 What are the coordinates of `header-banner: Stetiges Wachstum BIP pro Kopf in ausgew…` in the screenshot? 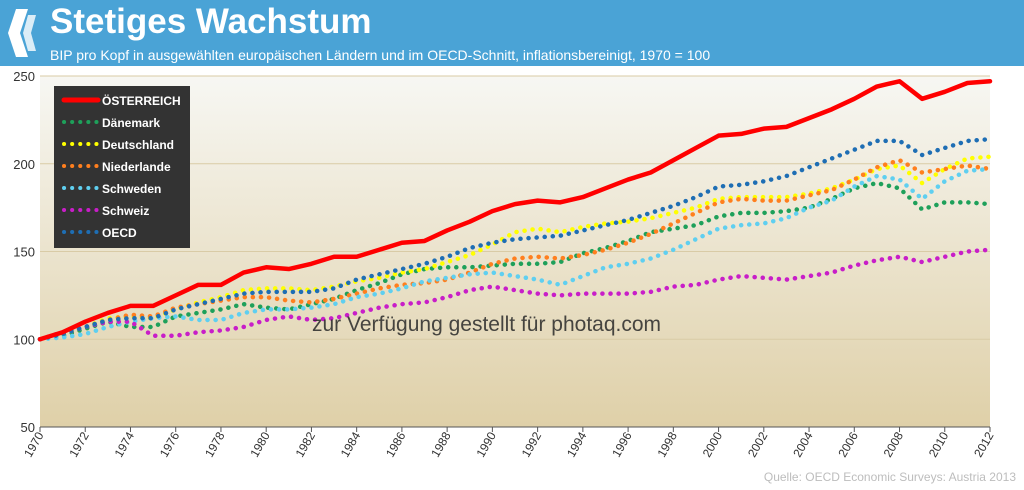 It's located at (512, 33).